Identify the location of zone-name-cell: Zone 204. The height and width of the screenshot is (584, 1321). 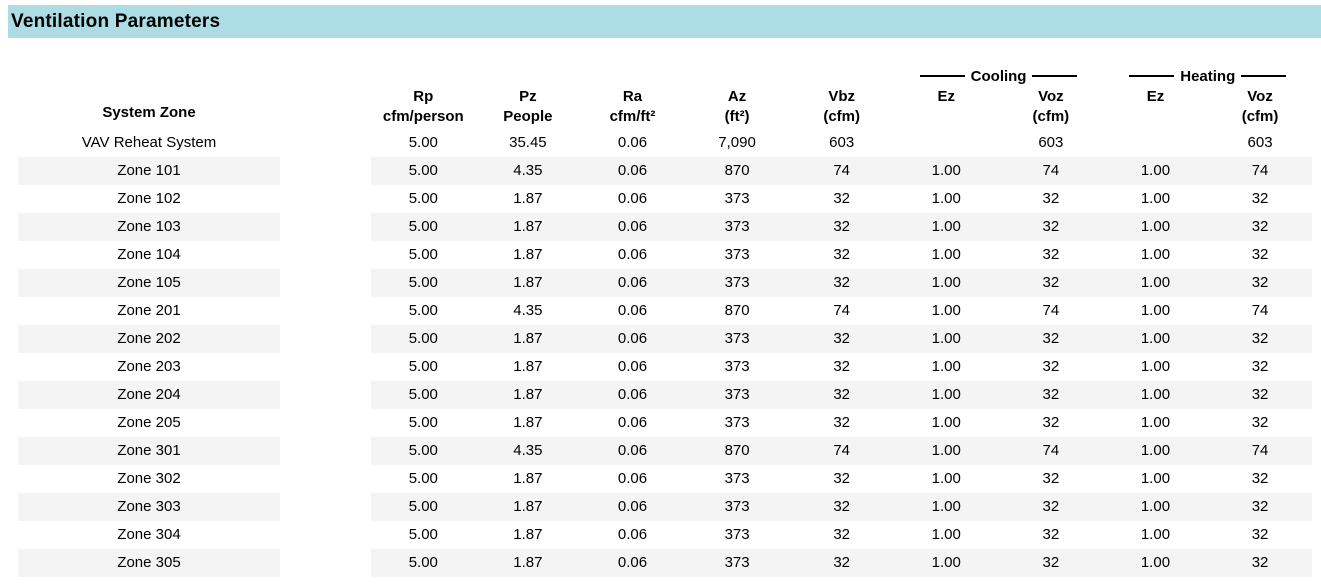
(149, 395).